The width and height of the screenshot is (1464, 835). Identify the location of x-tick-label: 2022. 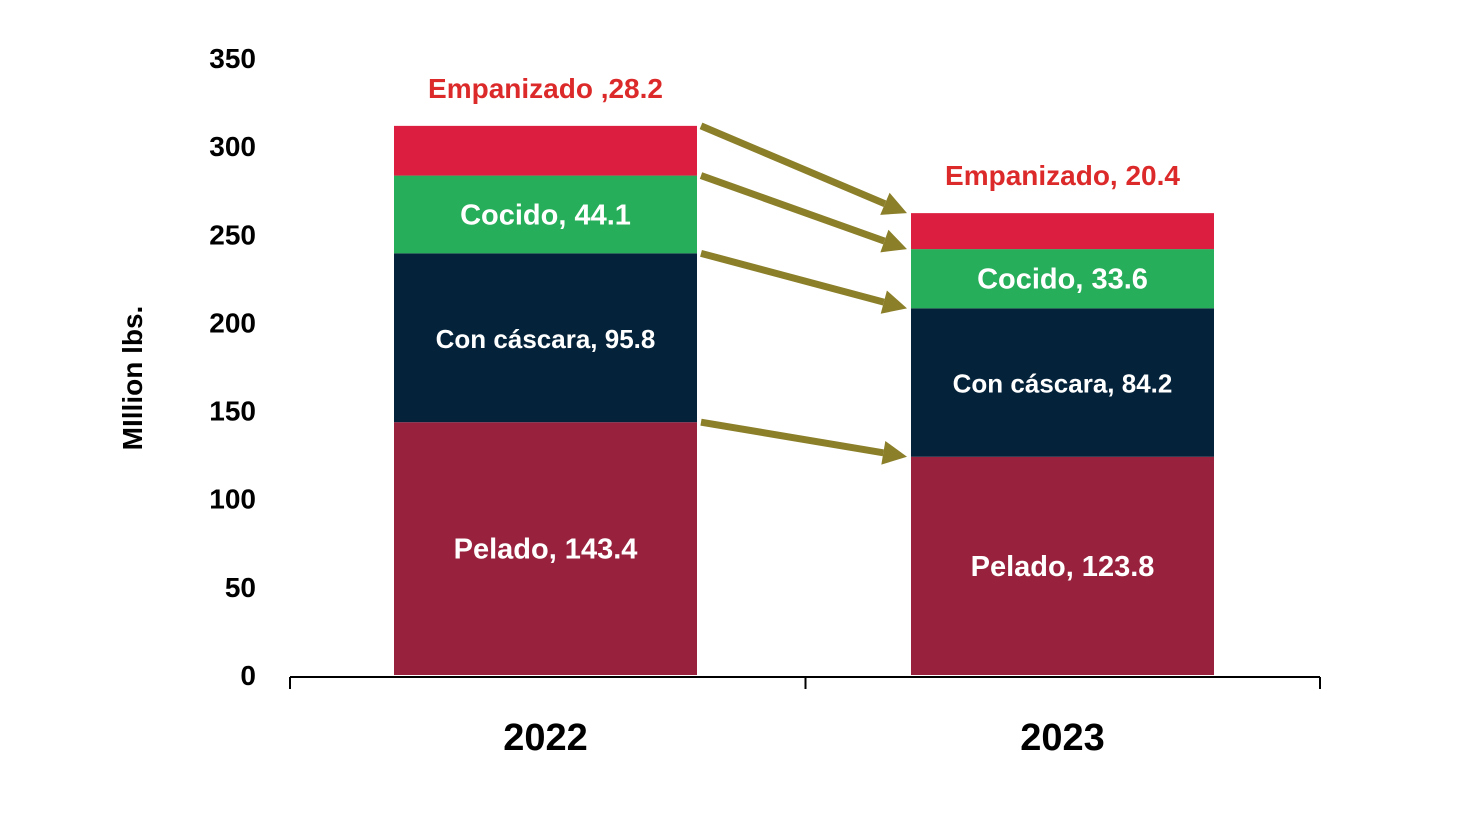
(545, 738).